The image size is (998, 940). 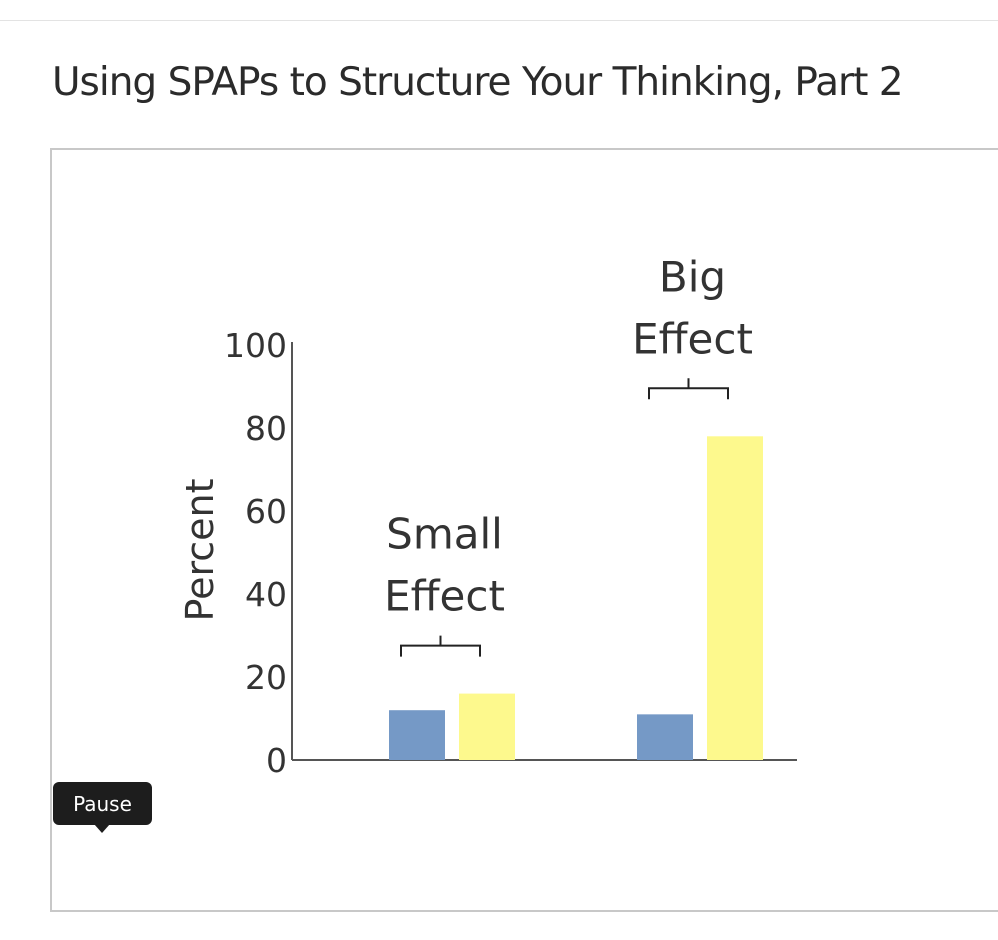 I want to click on pause-button: Pause, so click(x=102, y=807).